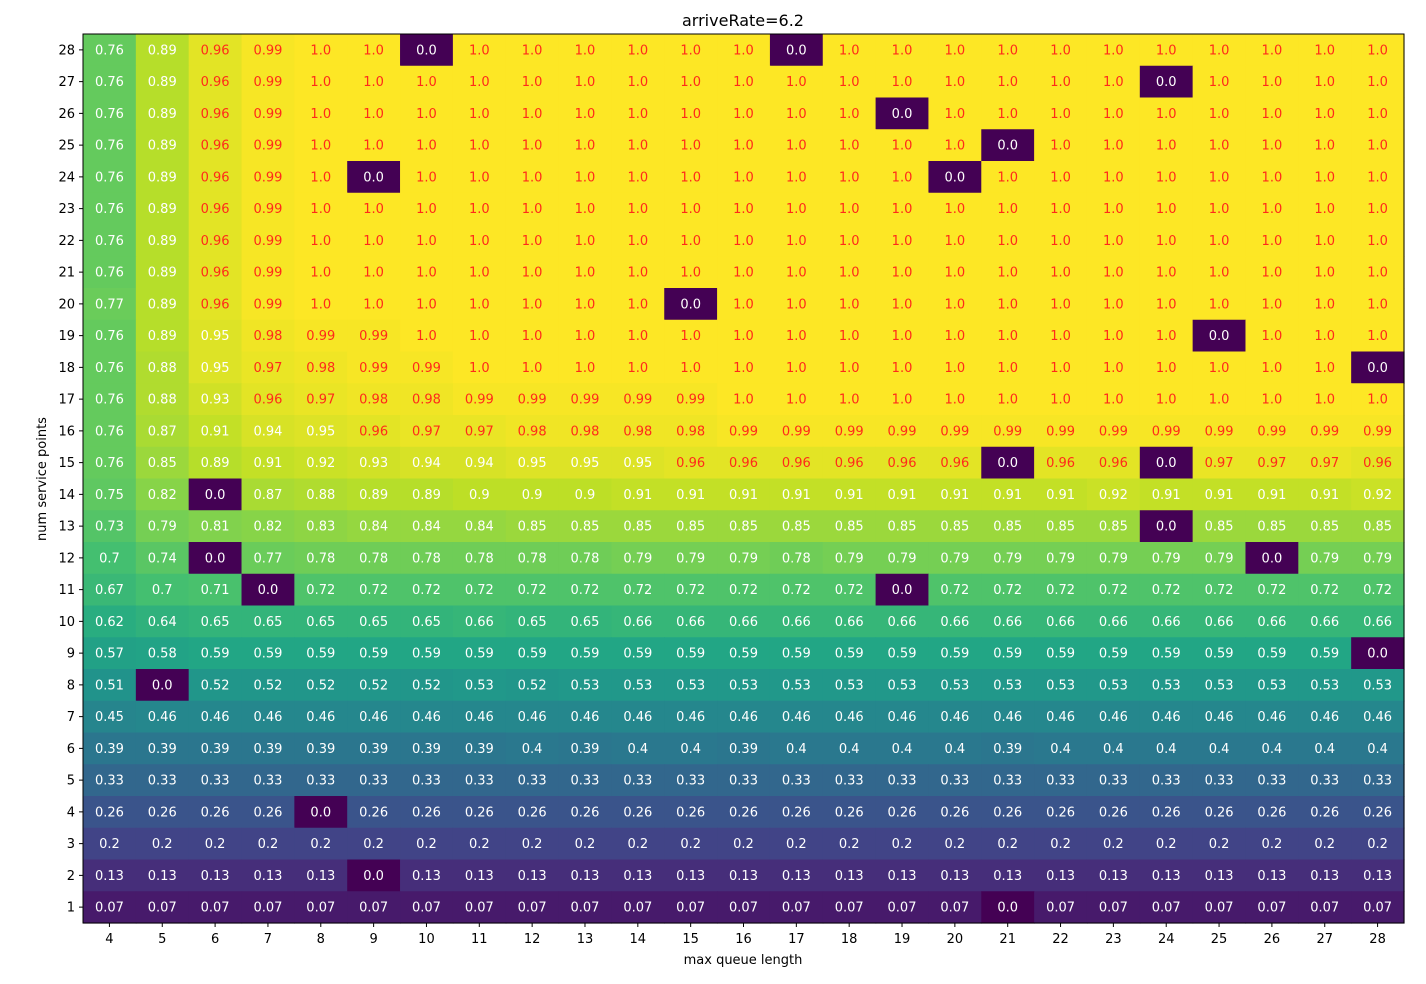 Image resolution: width=1426 pixels, height=984 pixels. Describe the element at coordinates (109, 527) in the screenshot. I see `cell-value-label: 0.73` at that location.